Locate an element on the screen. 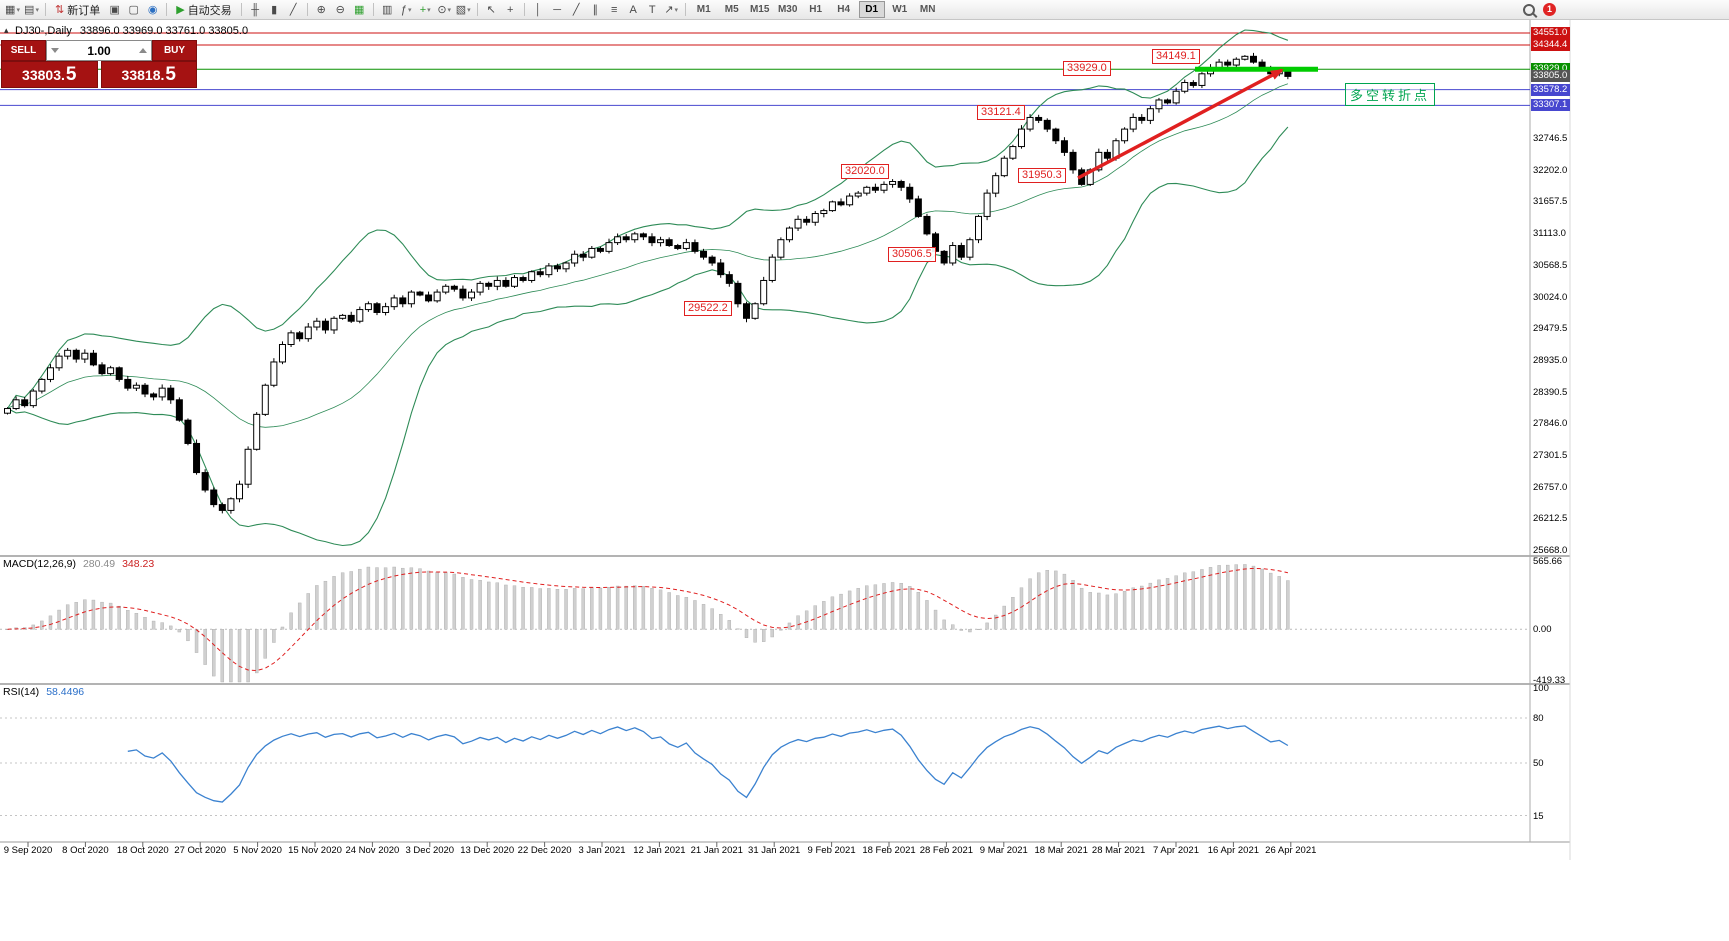 Image resolution: width=1729 pixels, height=941 pixels. data-window-icon: ▢ is located at coordinates (133, 10).